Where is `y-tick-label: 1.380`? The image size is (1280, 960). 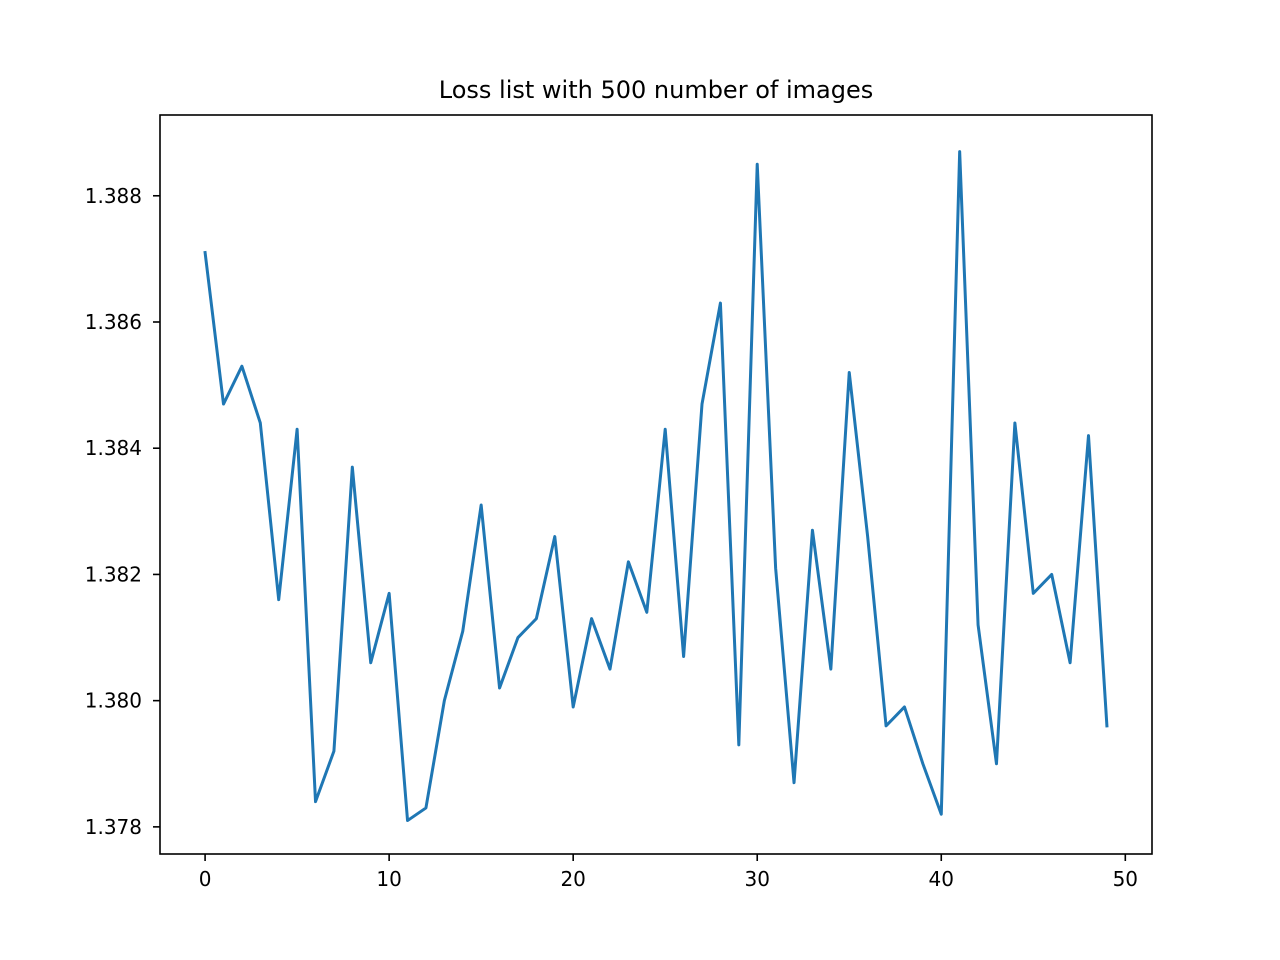
y-tick-label: 1.380 is located at coordinates (113, 701).